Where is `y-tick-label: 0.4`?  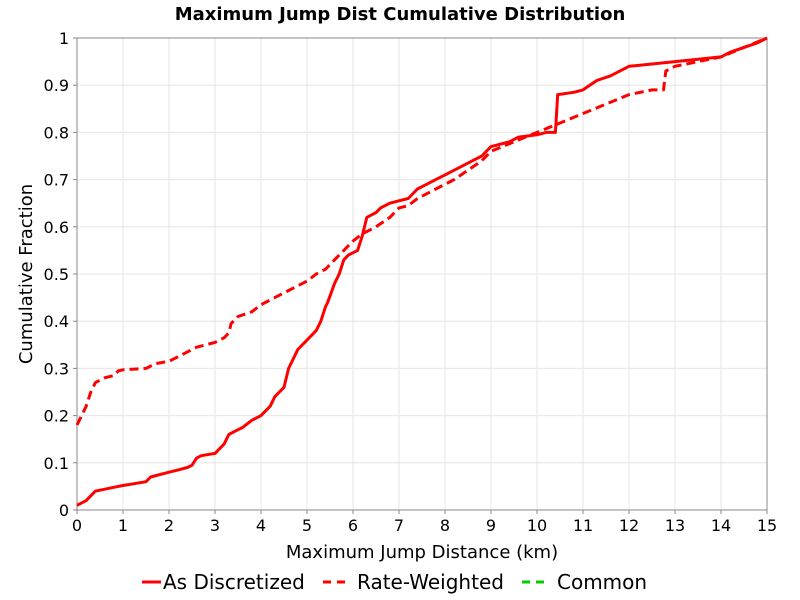
y-tick-label: 0.4 is located at coordinates (56, 321).